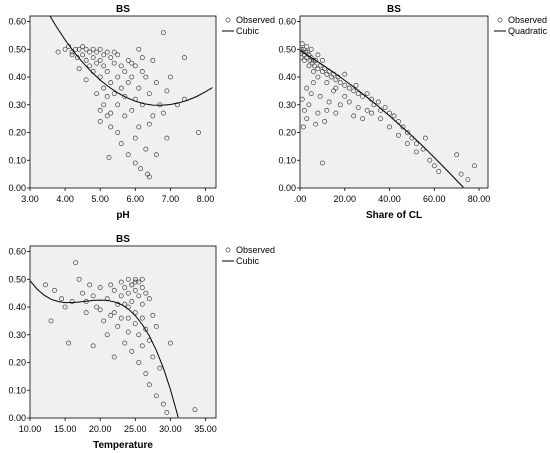 This screenshot has height=453, width=550. What do you see at coordinates (100, 199) in the screenshot?
I see `x-tick-label: 5.00` at bounding box center [100, 199].